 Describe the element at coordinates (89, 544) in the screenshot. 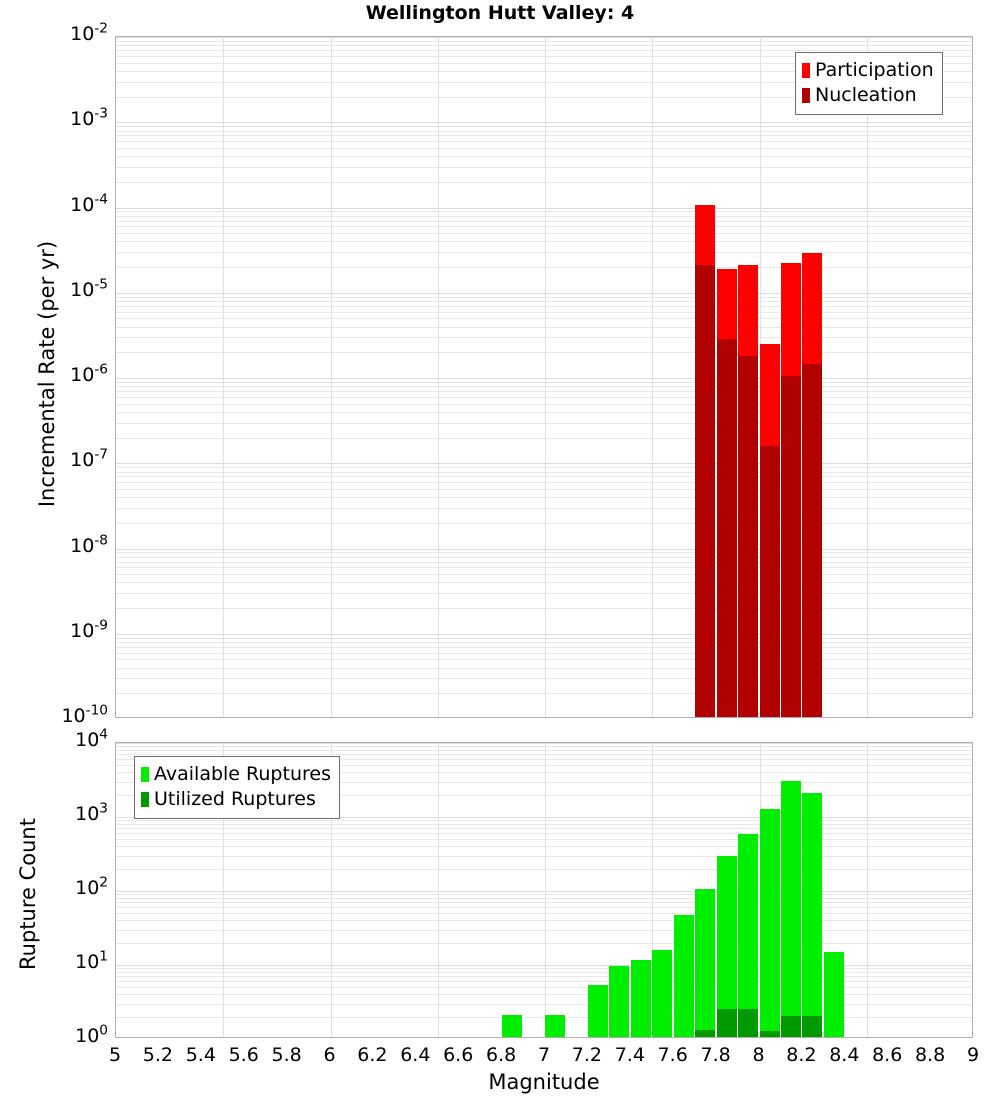

I see `y-tick-label: 10⁻⁸` at that location.